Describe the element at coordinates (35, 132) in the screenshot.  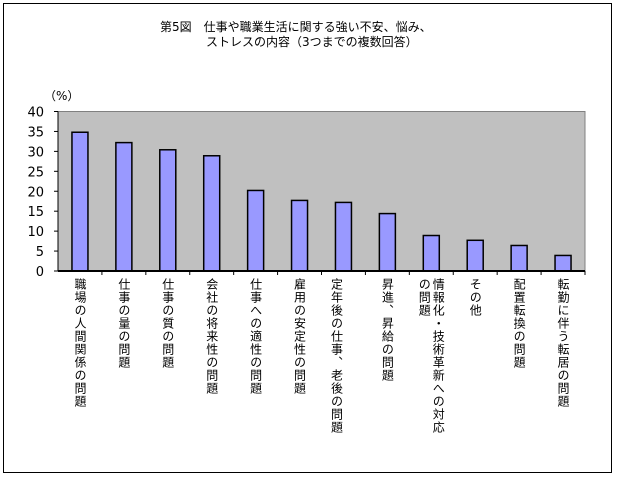
I see `y-tick-label: 35` at that location.